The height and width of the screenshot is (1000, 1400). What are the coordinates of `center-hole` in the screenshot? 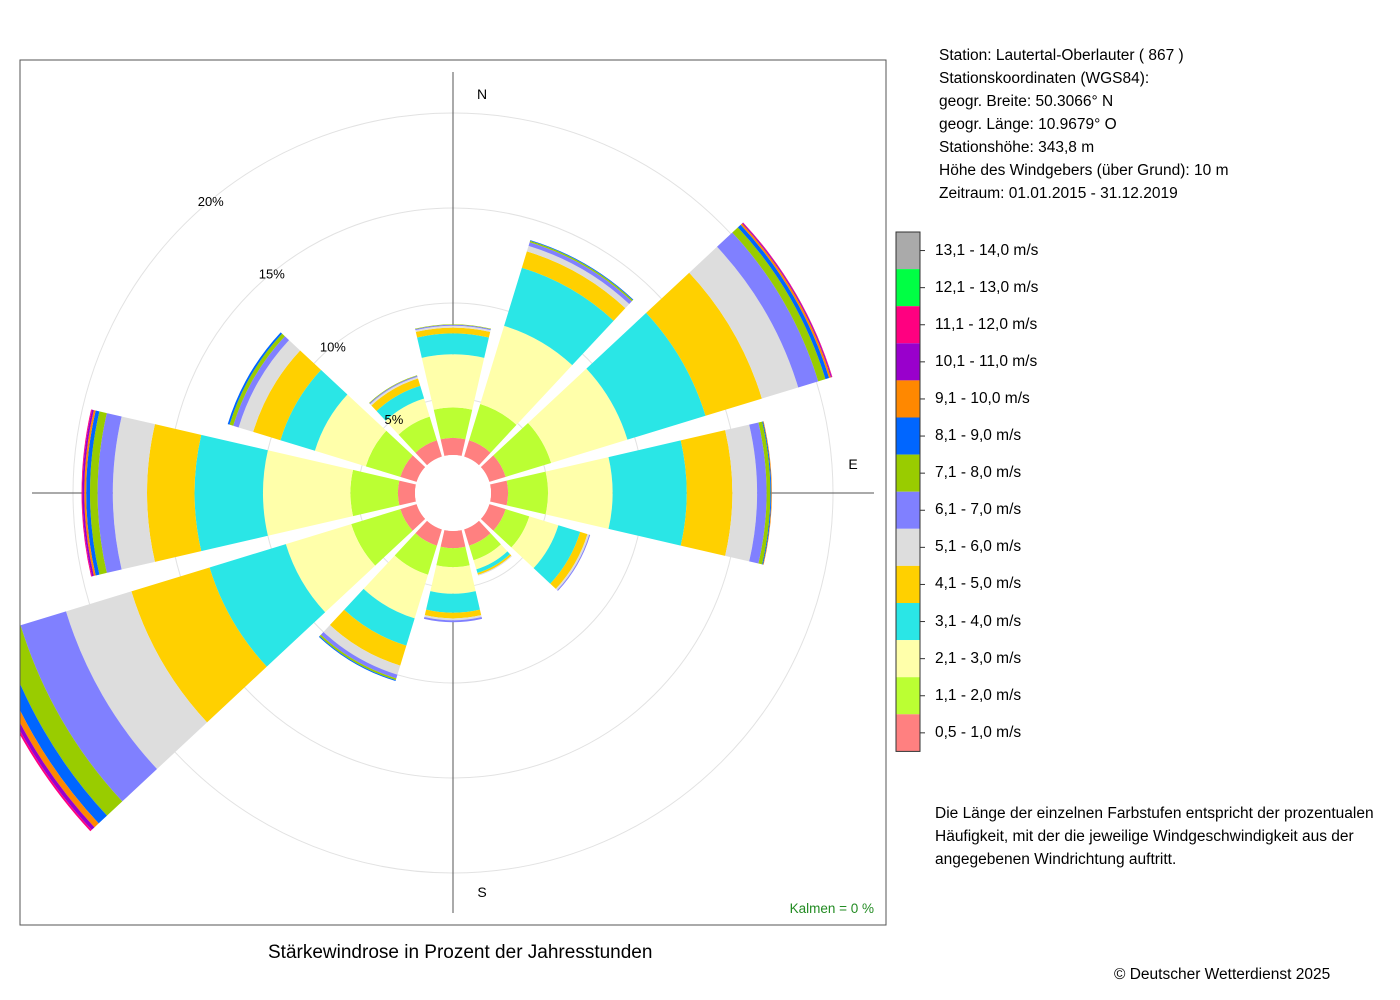 It's located at (453, 493).